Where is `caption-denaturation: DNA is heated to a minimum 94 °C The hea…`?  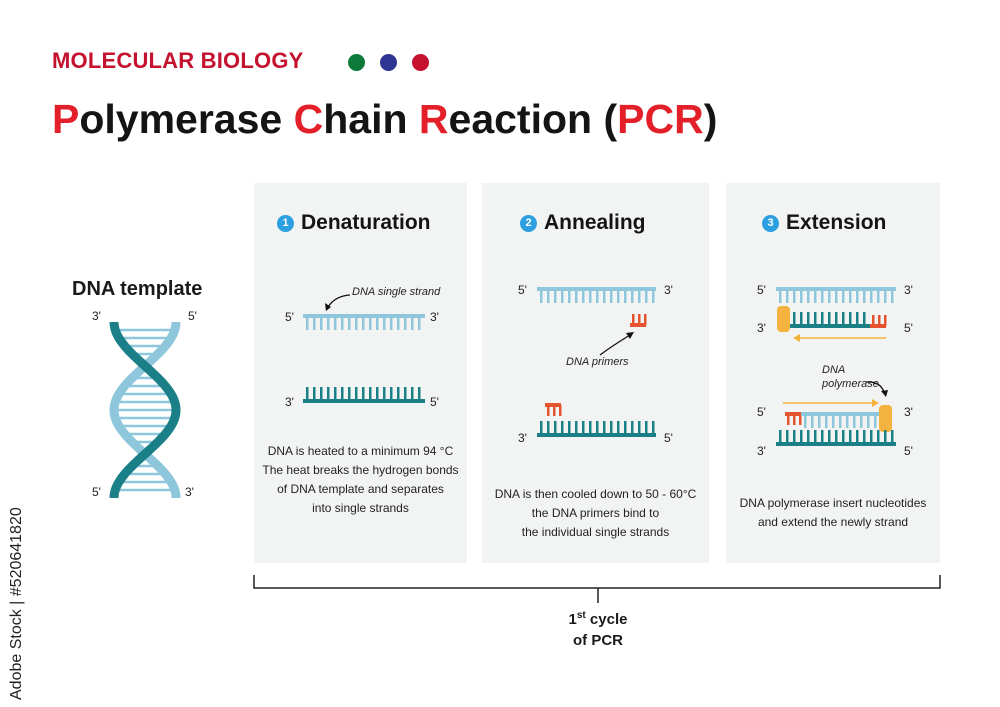
caption-denaturation: DNA is heated to a minimum 94 °C The hea… is located at coordinates (360, 480).